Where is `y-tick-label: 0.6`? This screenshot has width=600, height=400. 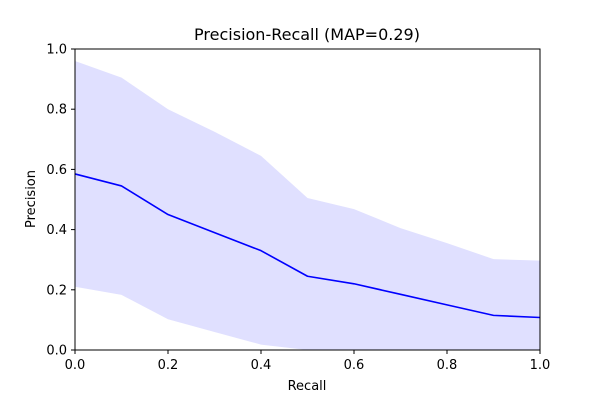 y-tick-label: 0.6 is located at coordinates (56, 170).